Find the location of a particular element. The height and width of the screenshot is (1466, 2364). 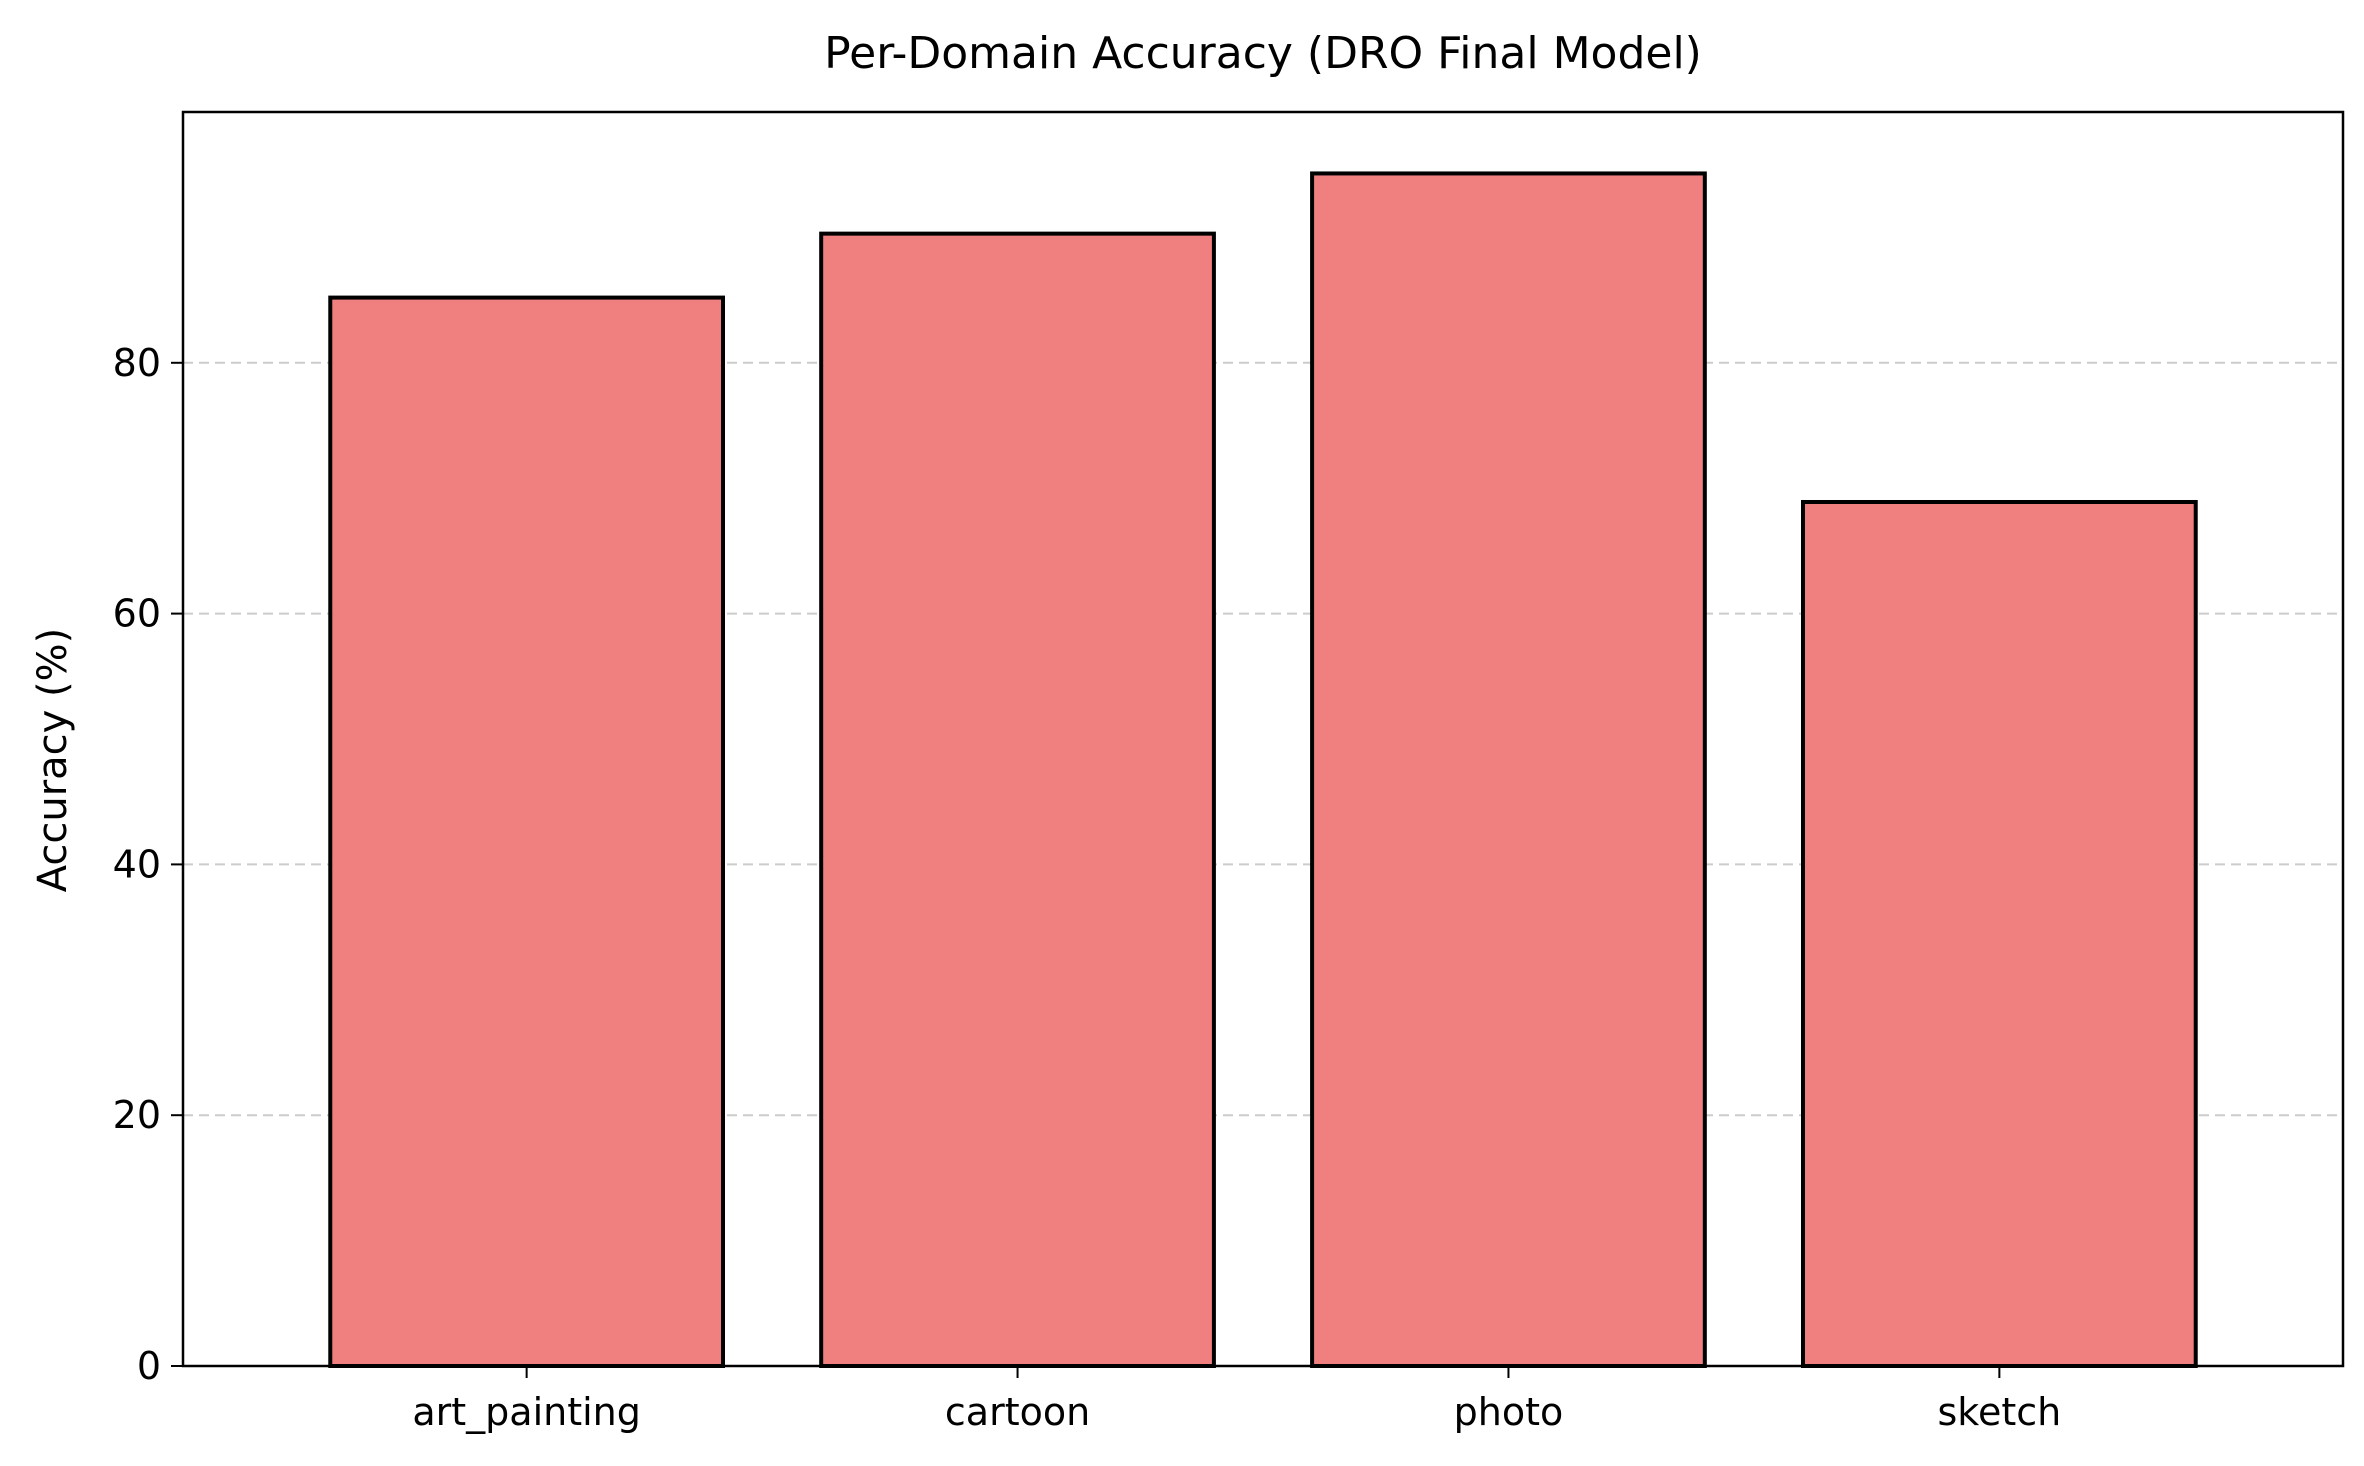

bar-cartoon is located at coordinates (1017, 800).